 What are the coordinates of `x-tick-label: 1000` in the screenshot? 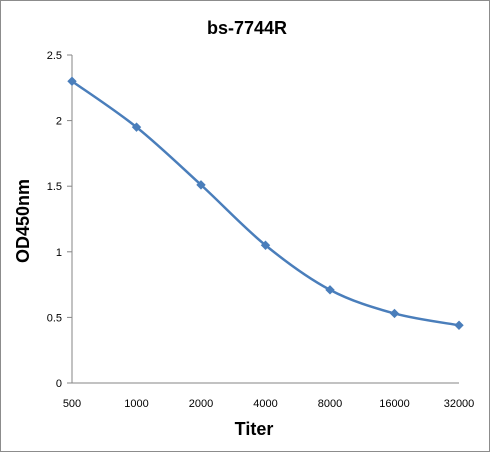 It's located at (136, 404).